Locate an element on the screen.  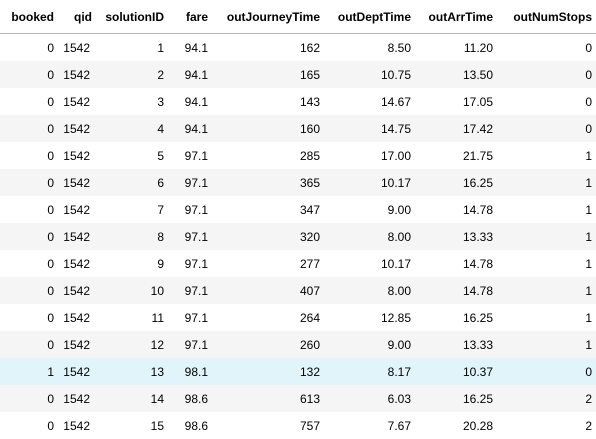
column-header-solutionid: solutionID is located at coordinates (132, 17).